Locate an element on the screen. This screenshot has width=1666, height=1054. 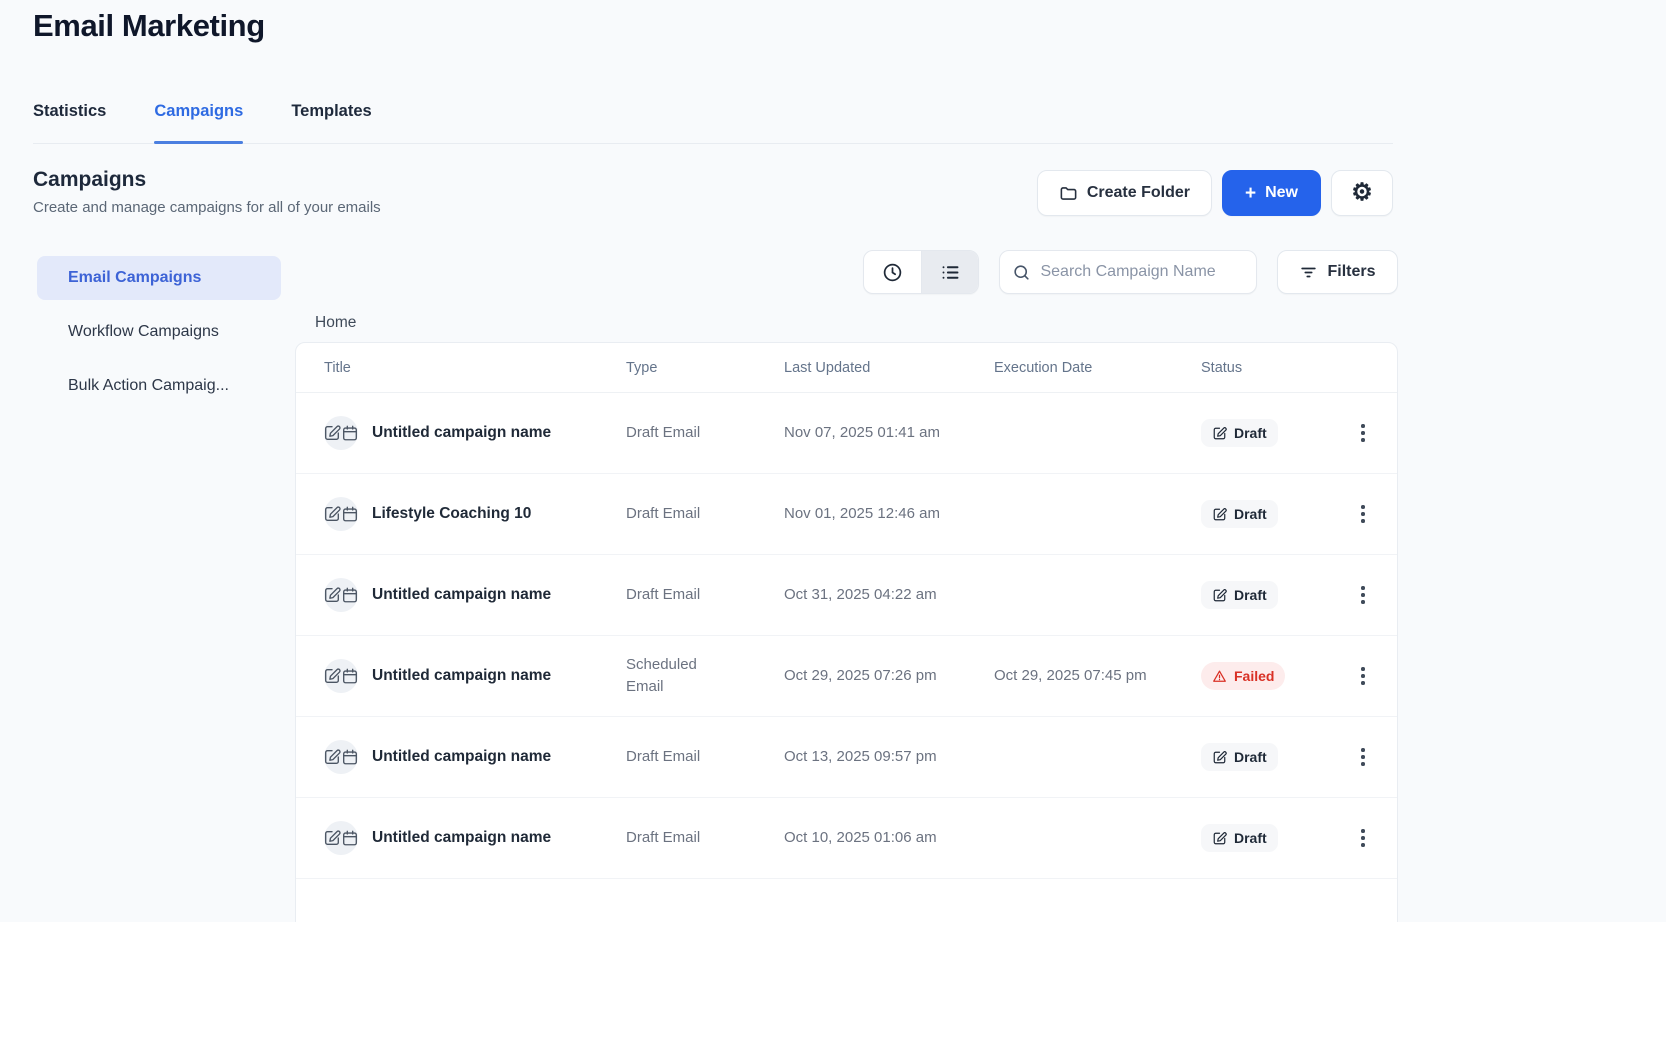
page-title: Email Marketing is located at coordinates (149, 25).